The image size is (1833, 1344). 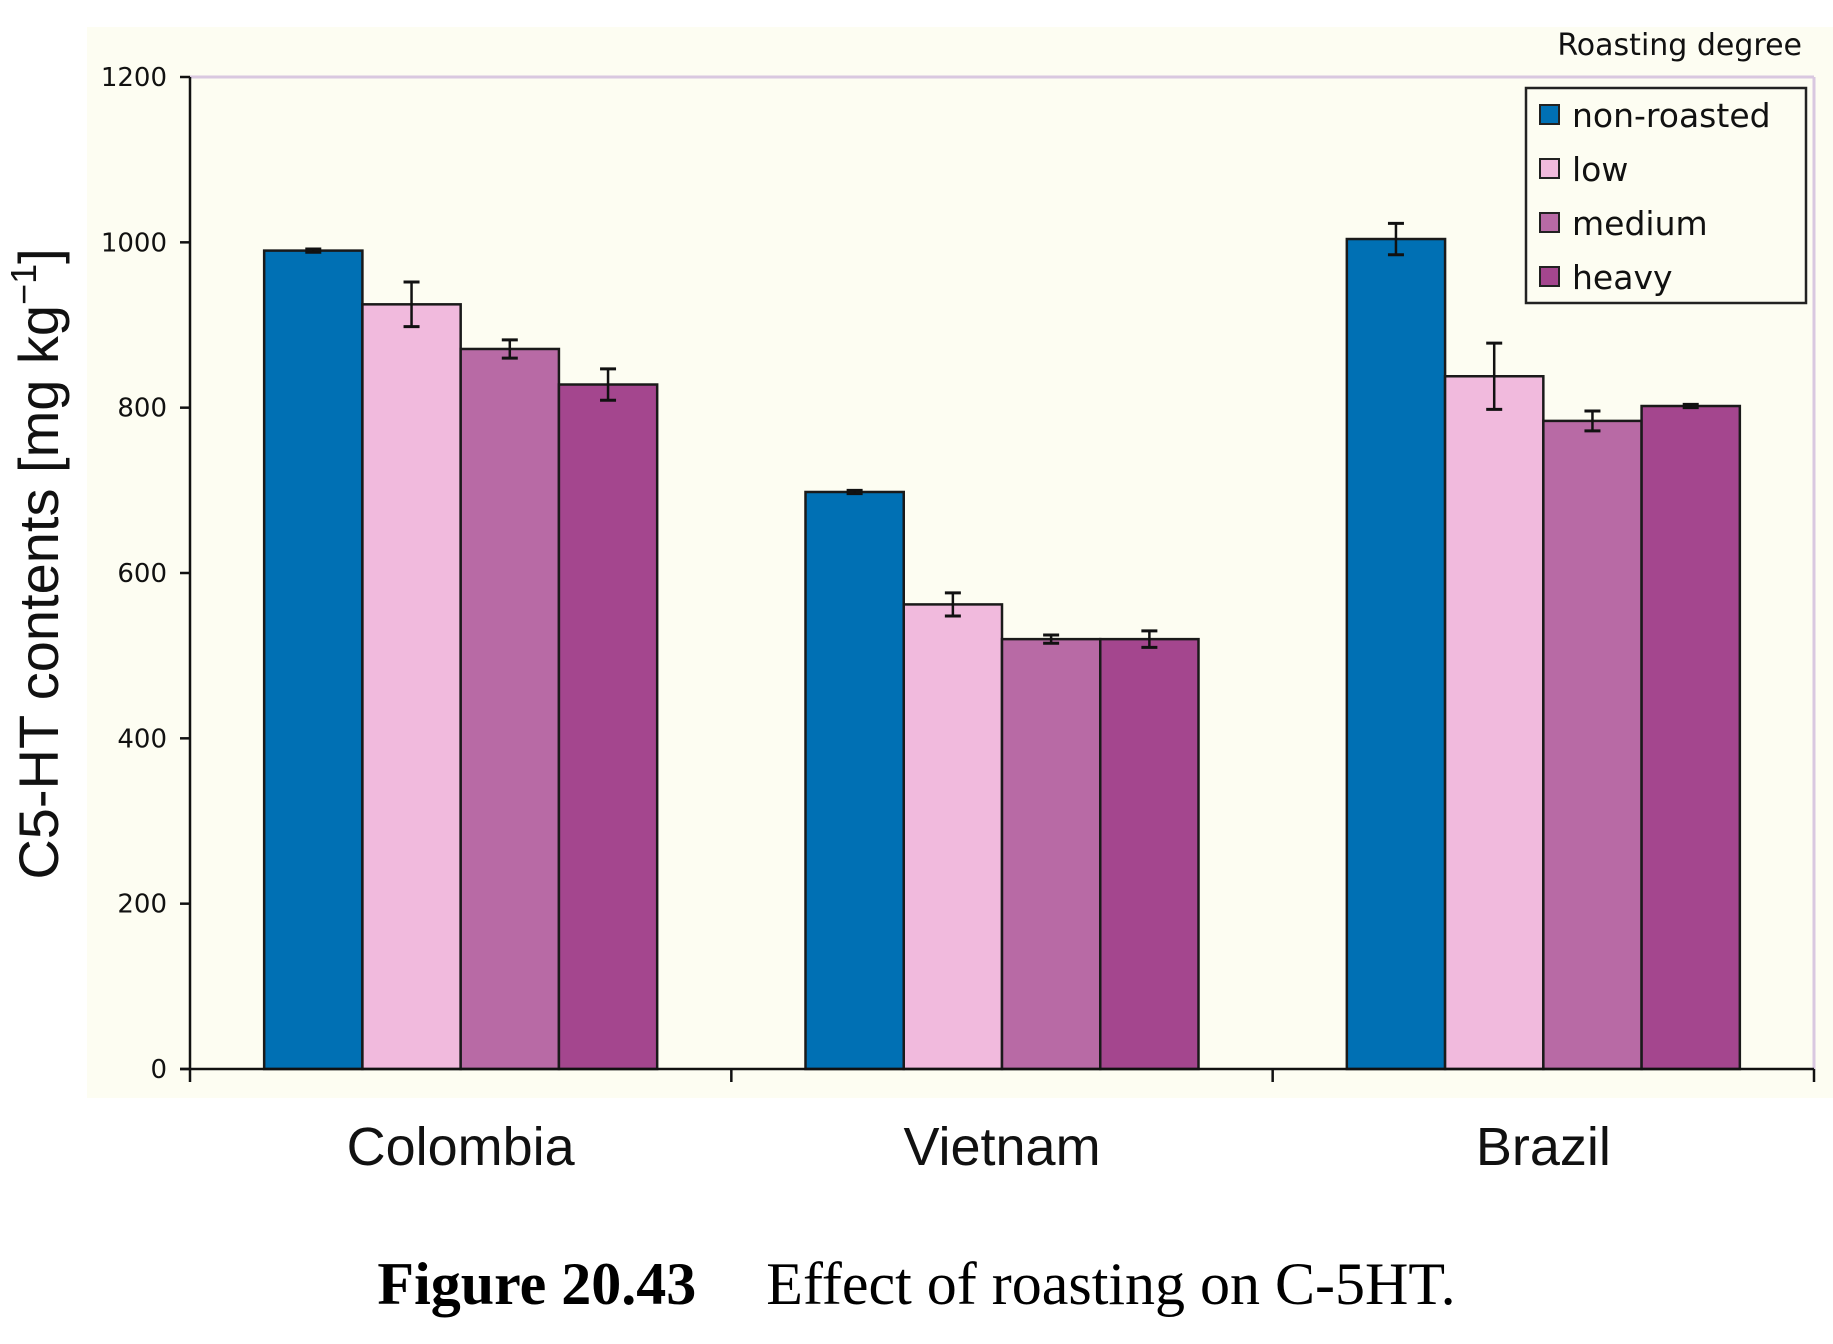 What do you see at coordinates (1051, 854) in the screenshot?
I see `bar-vietnam-medium` at bounding box center [1051, 854].